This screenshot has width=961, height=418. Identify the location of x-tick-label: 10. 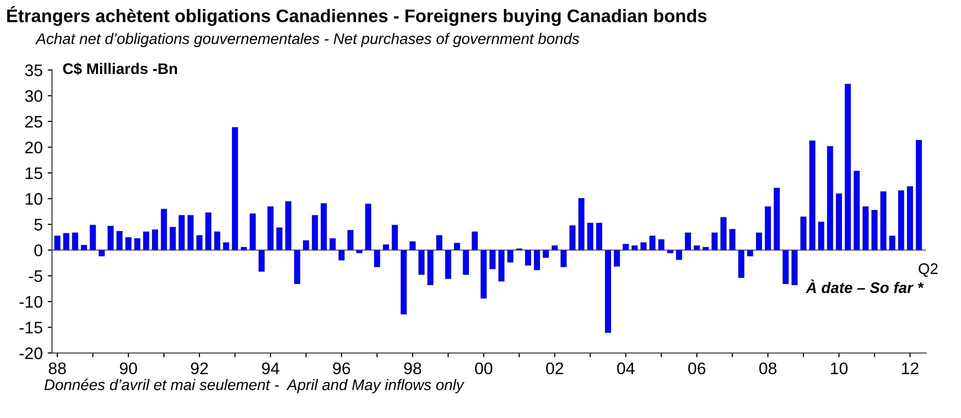
(839, 368).